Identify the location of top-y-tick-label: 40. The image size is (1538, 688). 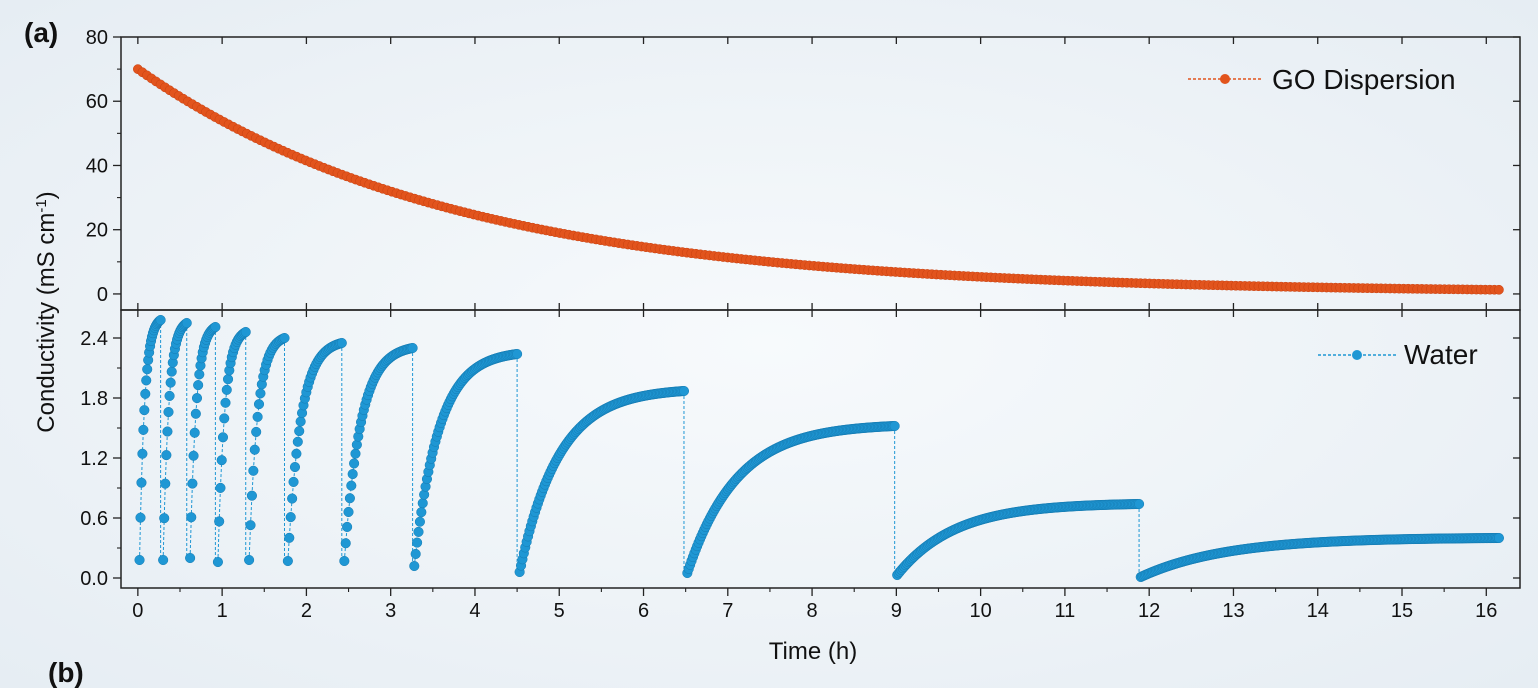
(97, 166).